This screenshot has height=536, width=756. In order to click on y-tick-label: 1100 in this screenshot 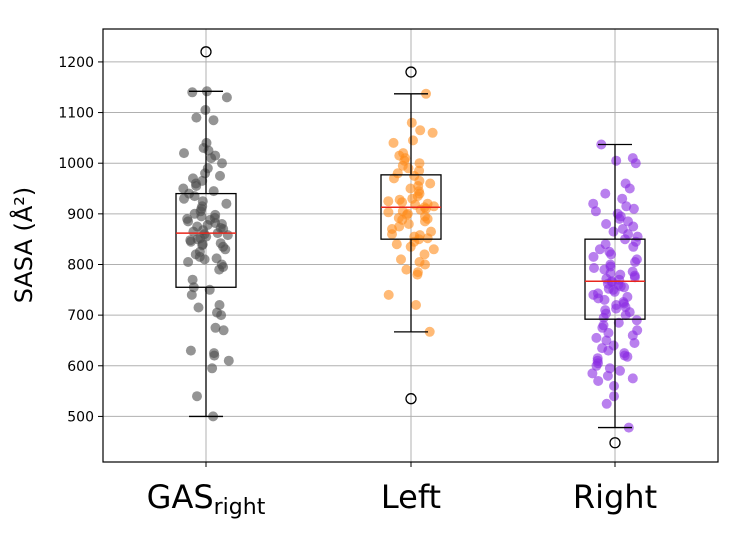, I will do `click(76, 114)`.